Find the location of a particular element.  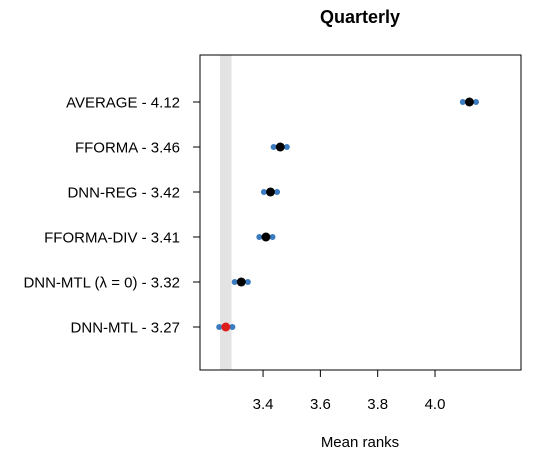

x-tick-label: 3.8 is located at coordinates (377, 404).